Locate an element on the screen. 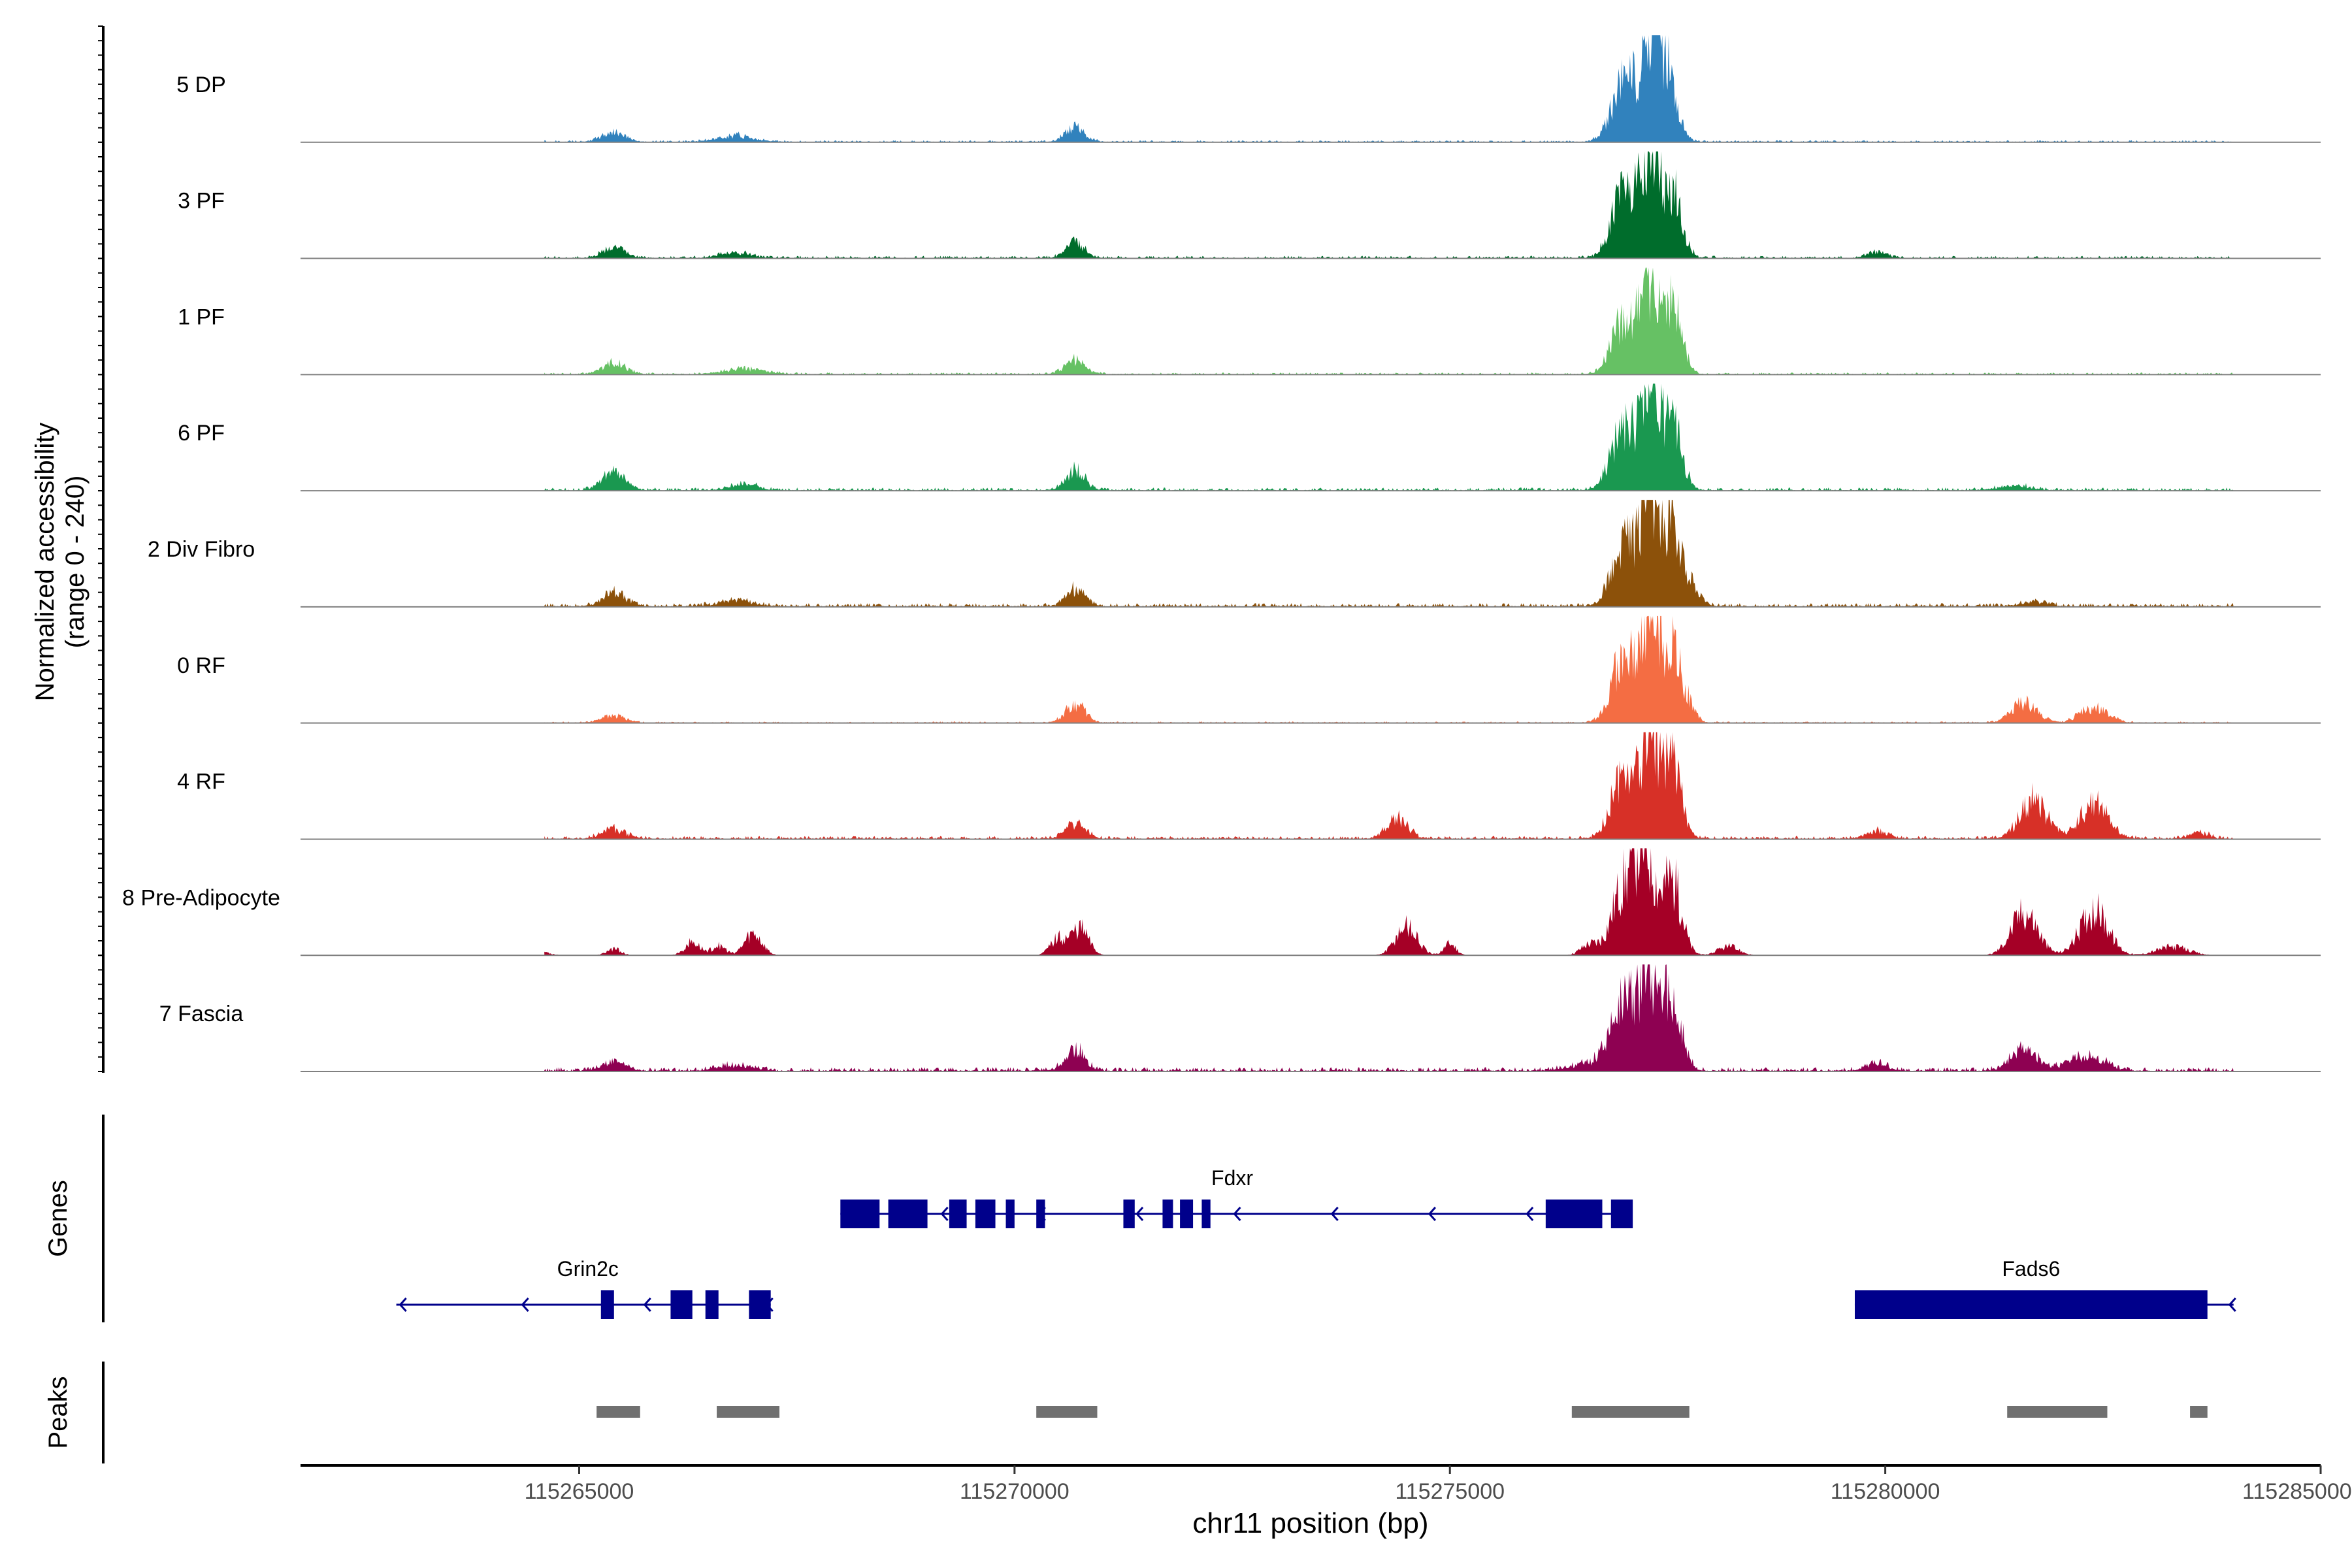  track-label: 4 RF is located at coordinates (201, 782).